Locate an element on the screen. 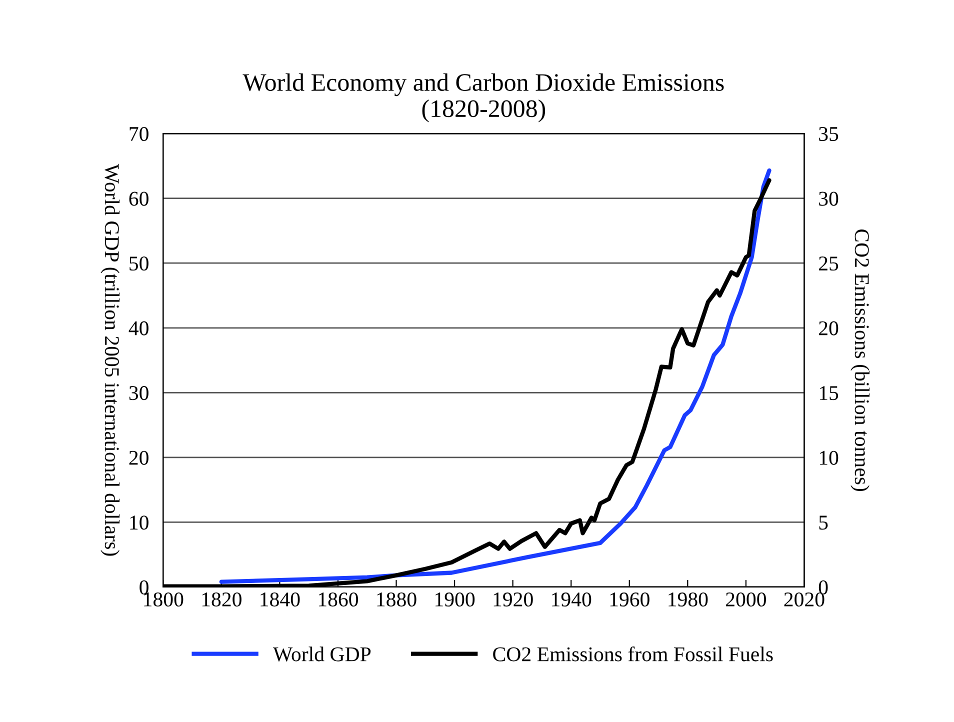  y2-tick-label: 25 is located at coordinates (828, 263).